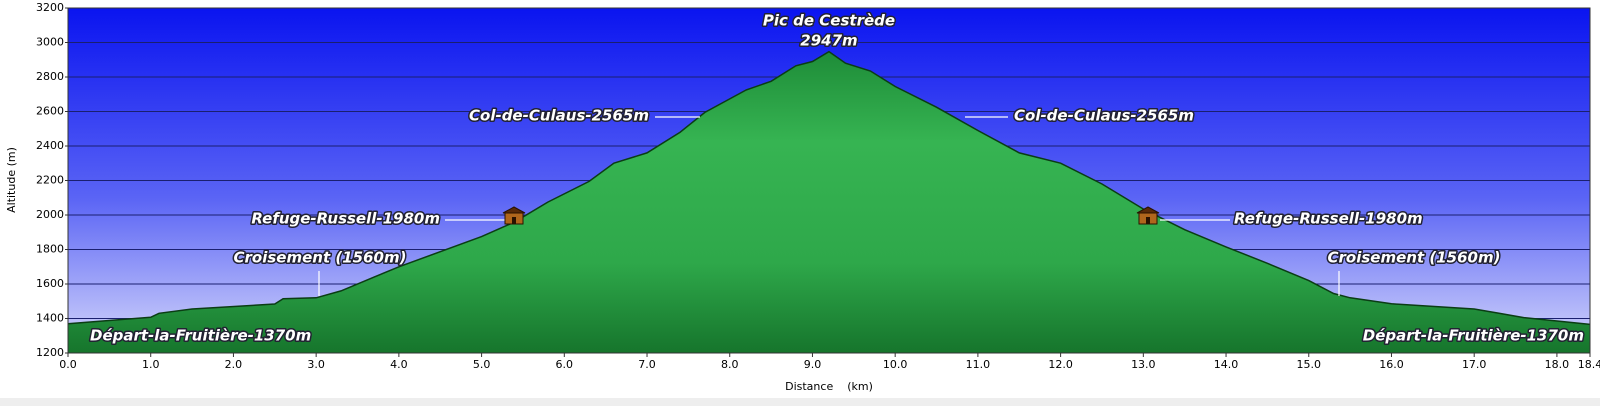 The width and height of the screenshot is (1600, 406). Describe the element at coordinates (1226, 364) in the screenshot. I see `x-tick-label: 14.0` at that location.